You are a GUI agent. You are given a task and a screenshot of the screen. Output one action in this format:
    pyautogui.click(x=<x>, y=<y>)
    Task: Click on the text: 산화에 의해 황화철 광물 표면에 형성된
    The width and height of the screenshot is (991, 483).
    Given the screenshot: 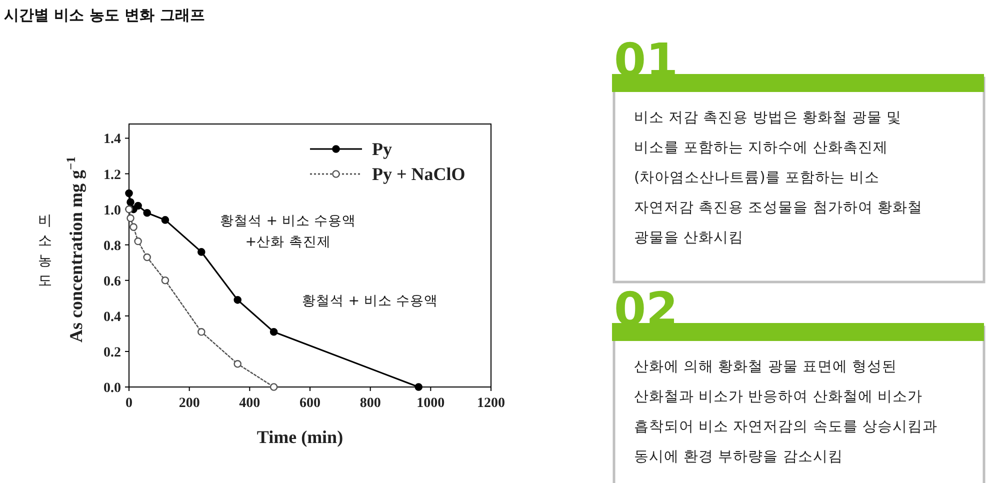 What is the action you would take?
    pyautogui.click(x=766, y=367)
    